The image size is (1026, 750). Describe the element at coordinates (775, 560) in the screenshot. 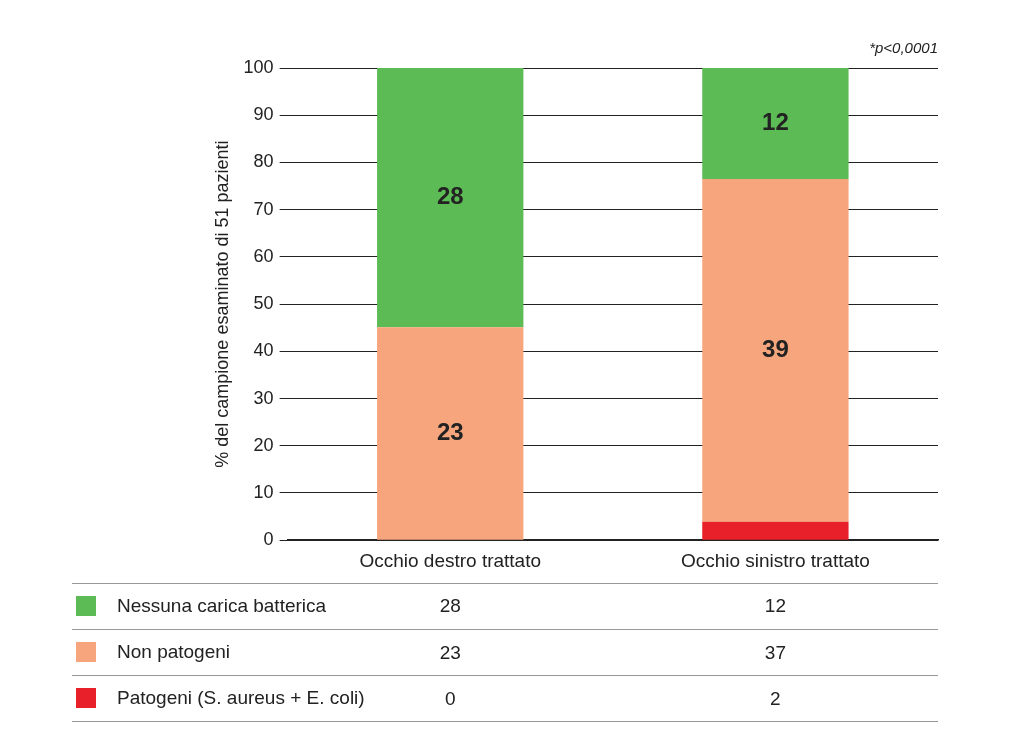

I see `x-tick-label: Occhio sinistro trattato` at that location.